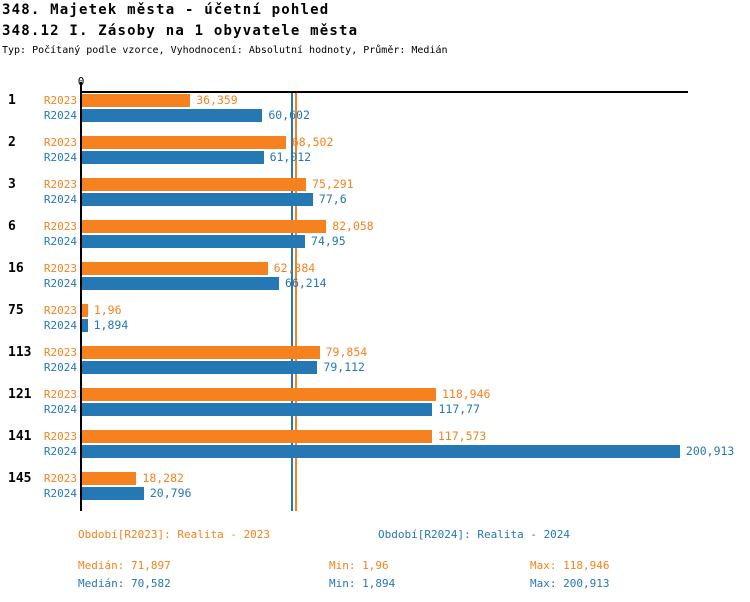  I want to click on axis-origin-label: 0, so click(81, 81).